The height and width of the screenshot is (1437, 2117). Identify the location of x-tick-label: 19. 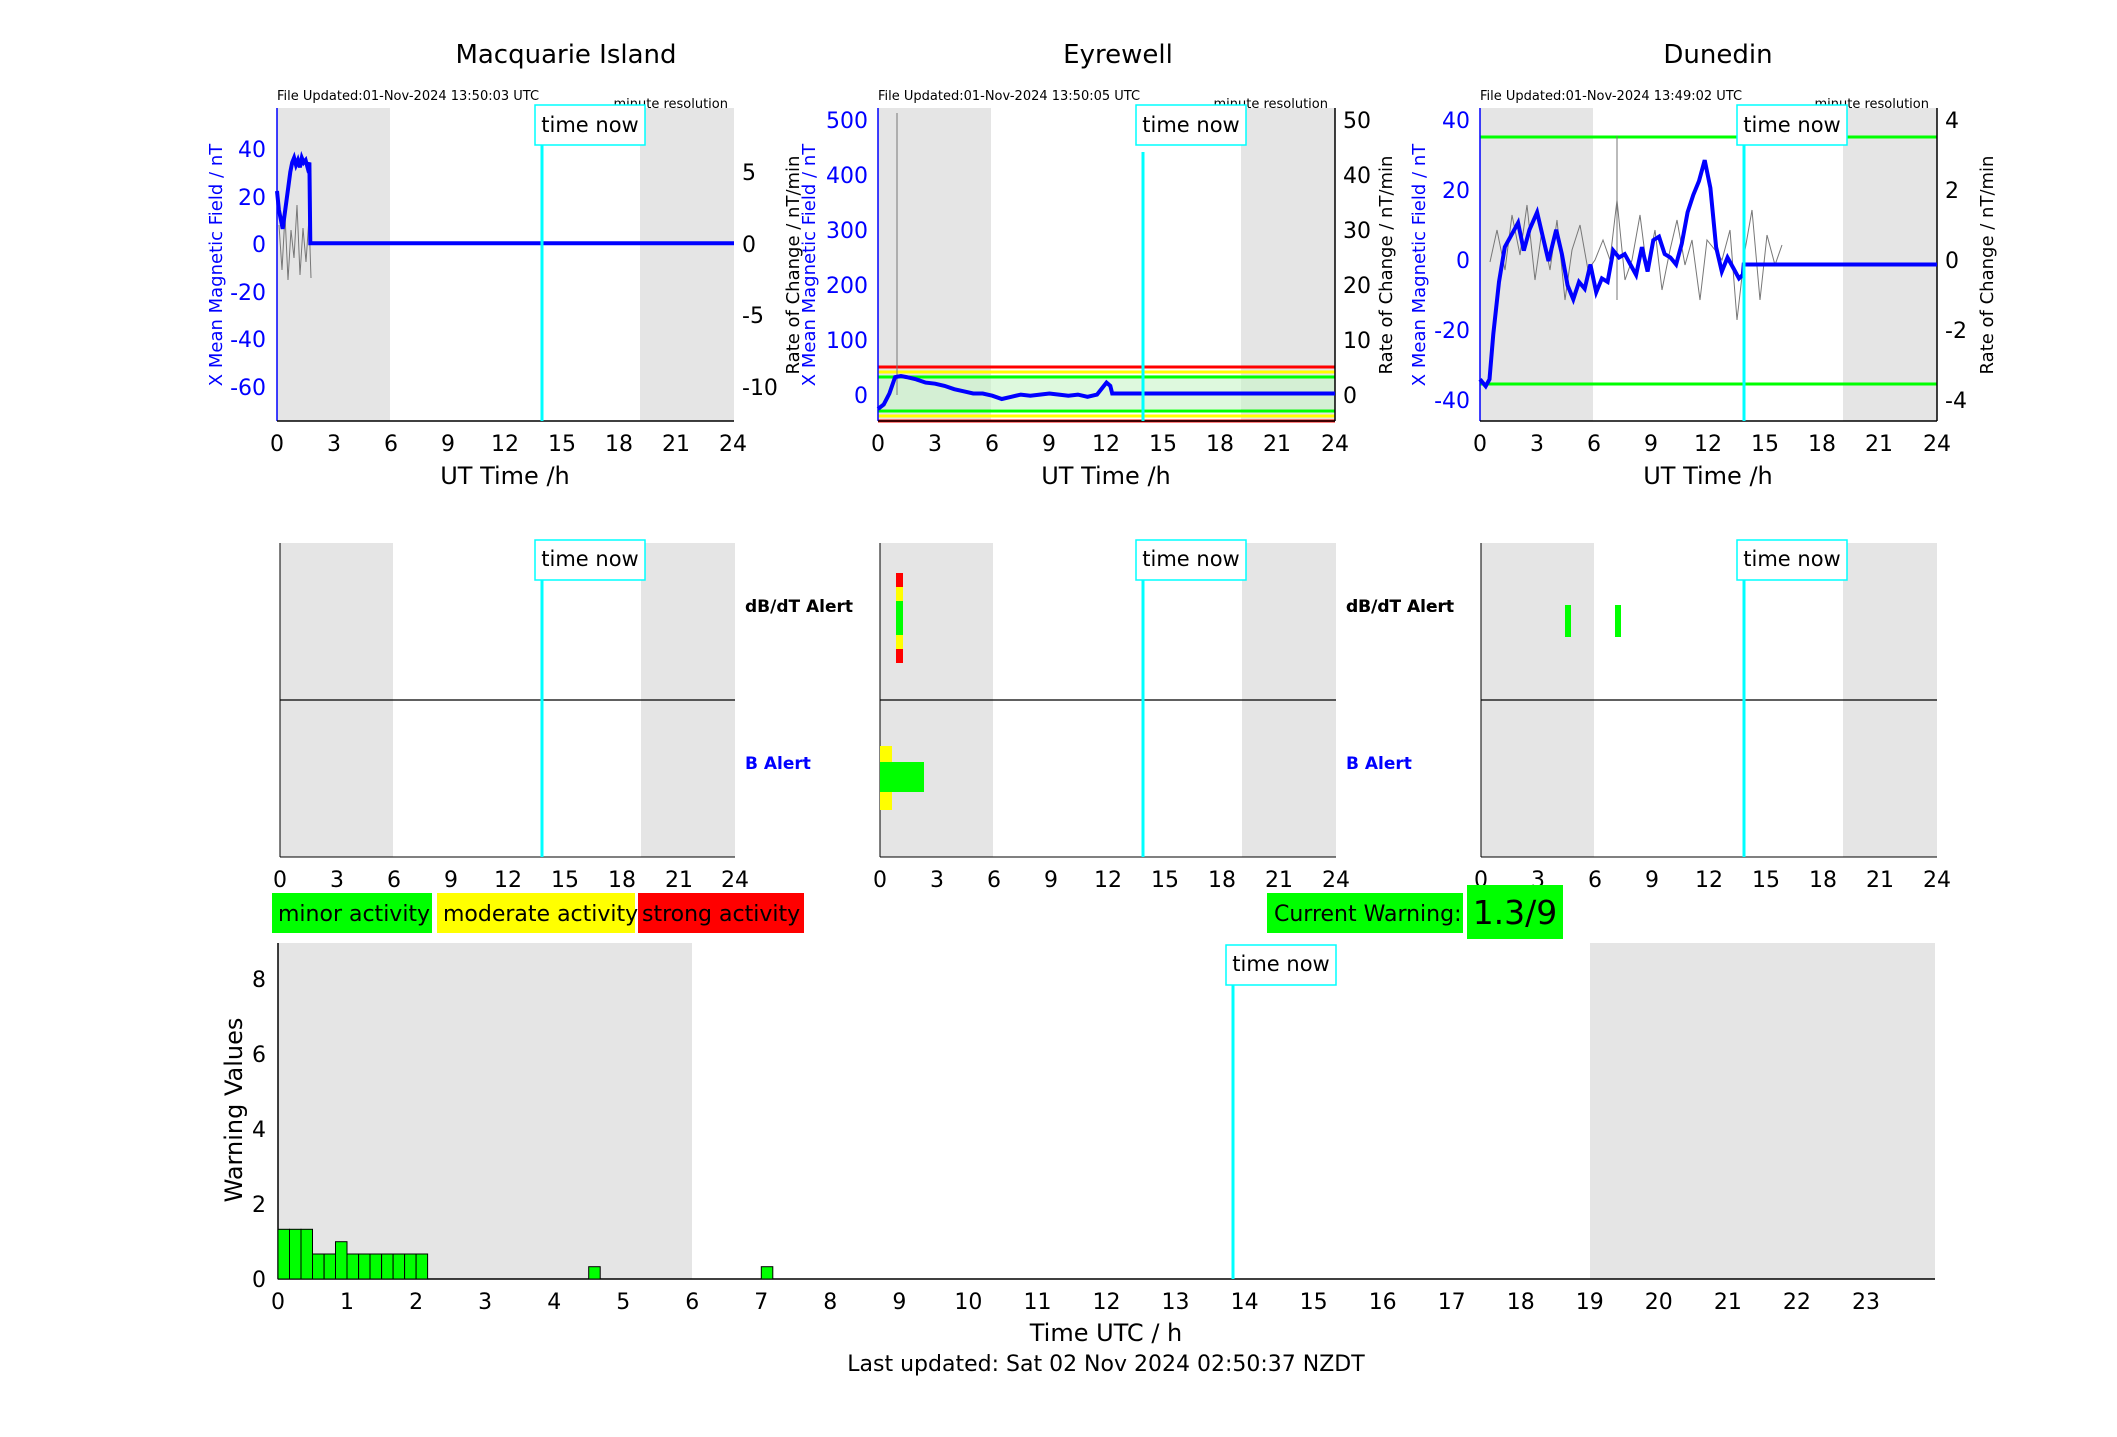
(1590, 1302).